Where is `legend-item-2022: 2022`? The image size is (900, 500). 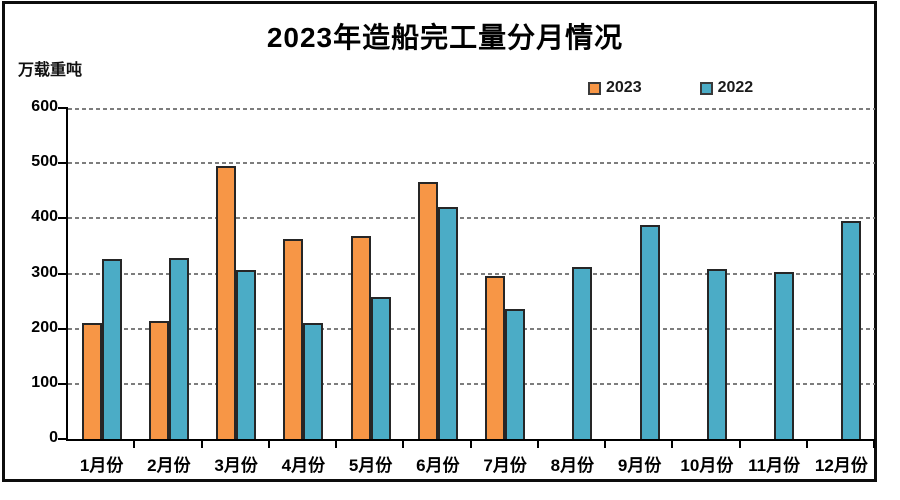 legend-item-2022: 2022 is located at coordinates (726, 88).